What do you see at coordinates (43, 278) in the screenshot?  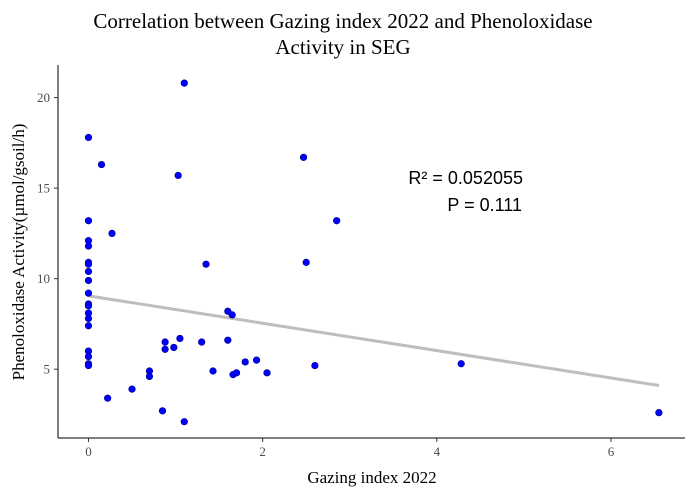 I see `y-tick-label: 10` at bounding box center [43, 278].